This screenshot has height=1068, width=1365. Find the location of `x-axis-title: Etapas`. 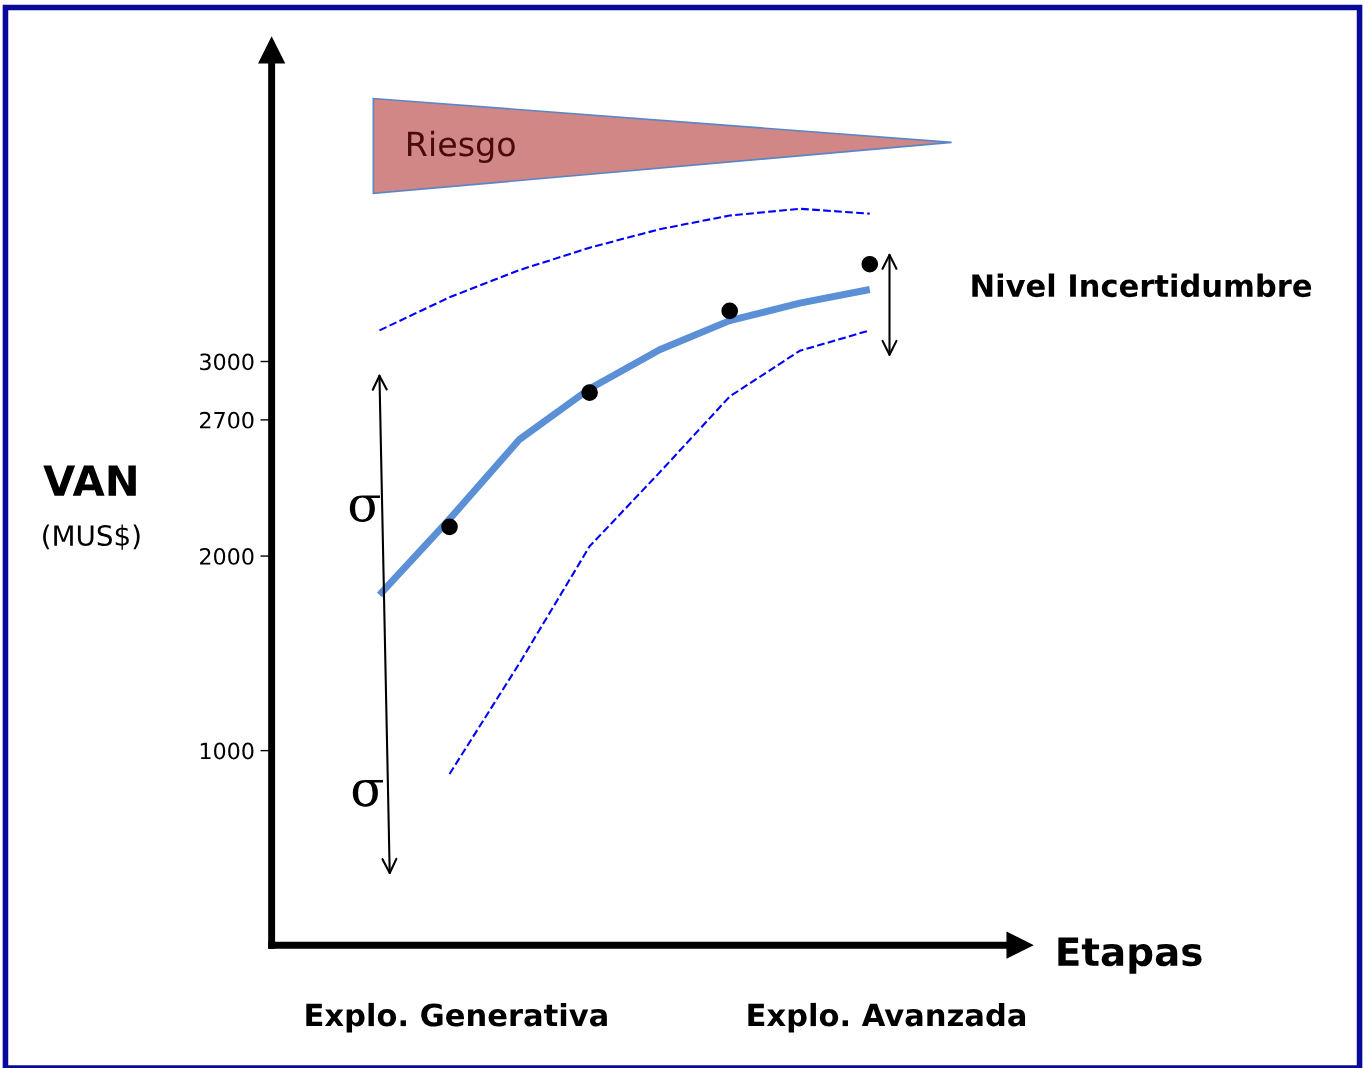

x-axis-title: Etapas is located at coordinates (1130, 955).